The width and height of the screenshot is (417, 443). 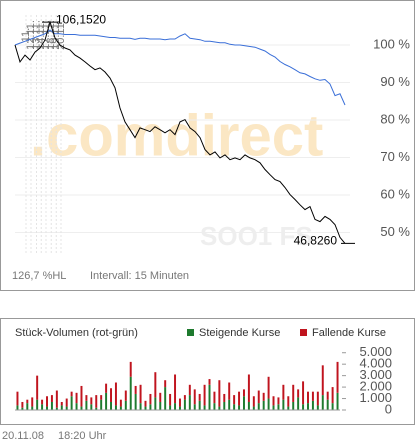 I want to click on footer-interval: Intervall: 15 Minuten, so click(x=139, y=276).